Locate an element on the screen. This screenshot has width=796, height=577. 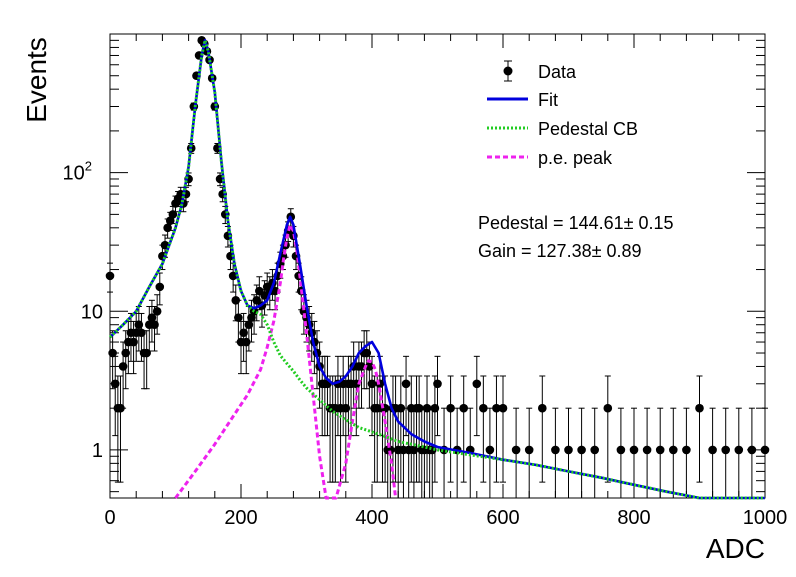
legend-entry-pe-peak: p.e. peak is located at coordinates (550, 158).